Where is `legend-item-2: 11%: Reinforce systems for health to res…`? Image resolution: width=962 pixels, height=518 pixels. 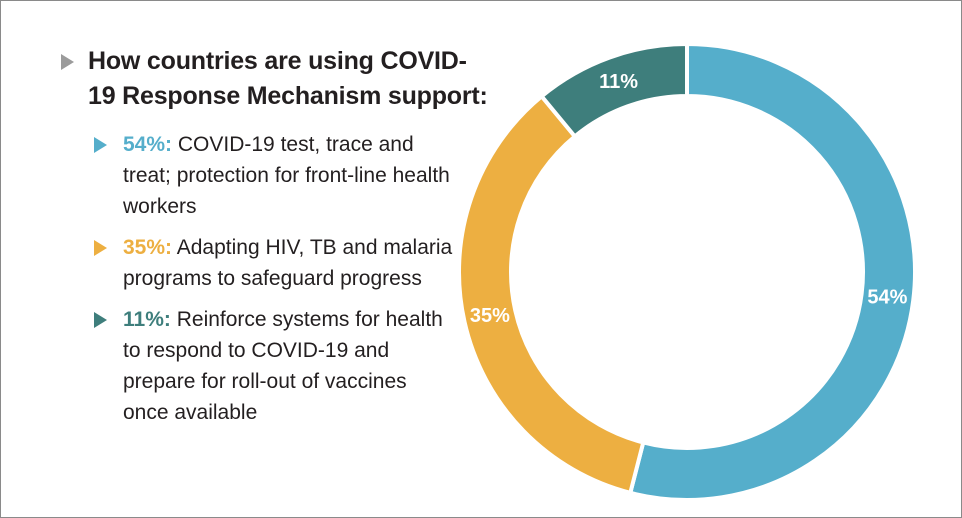 legend-item-2: 11%: Reinforce systems for health to res… is located at coordinates (279, 366).